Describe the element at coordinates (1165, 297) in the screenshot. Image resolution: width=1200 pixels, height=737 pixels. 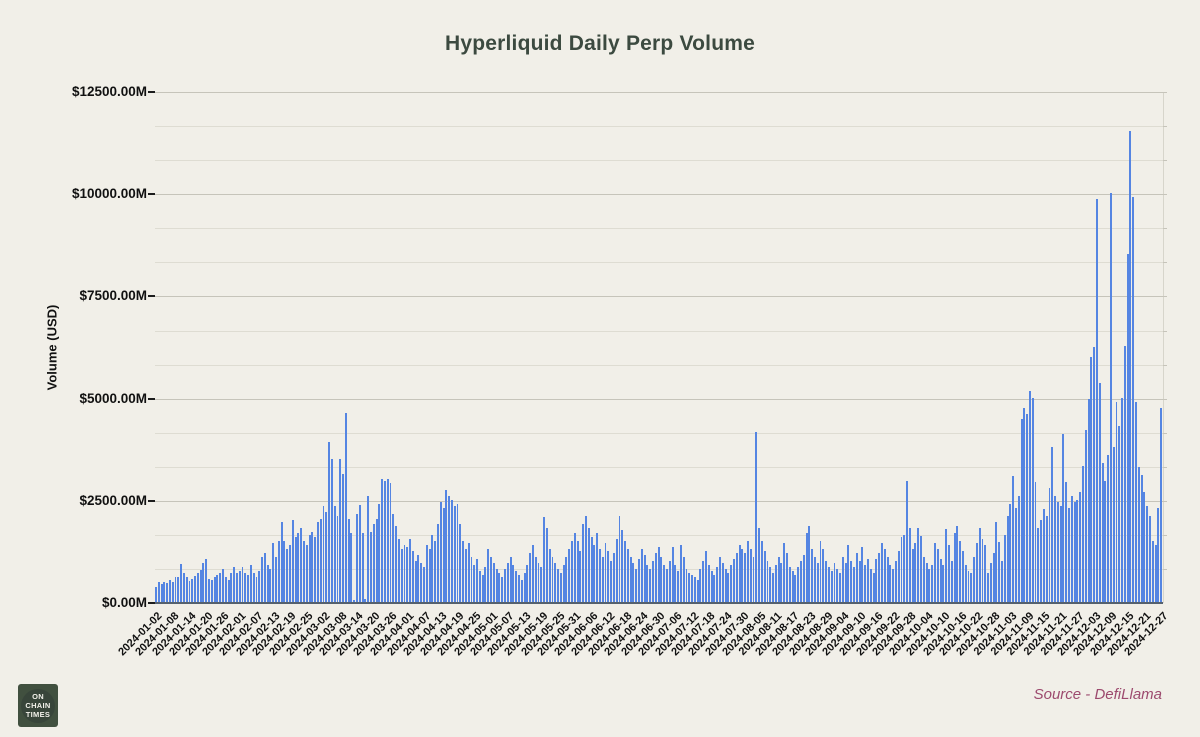
I see `right-tick-mark` at that location.